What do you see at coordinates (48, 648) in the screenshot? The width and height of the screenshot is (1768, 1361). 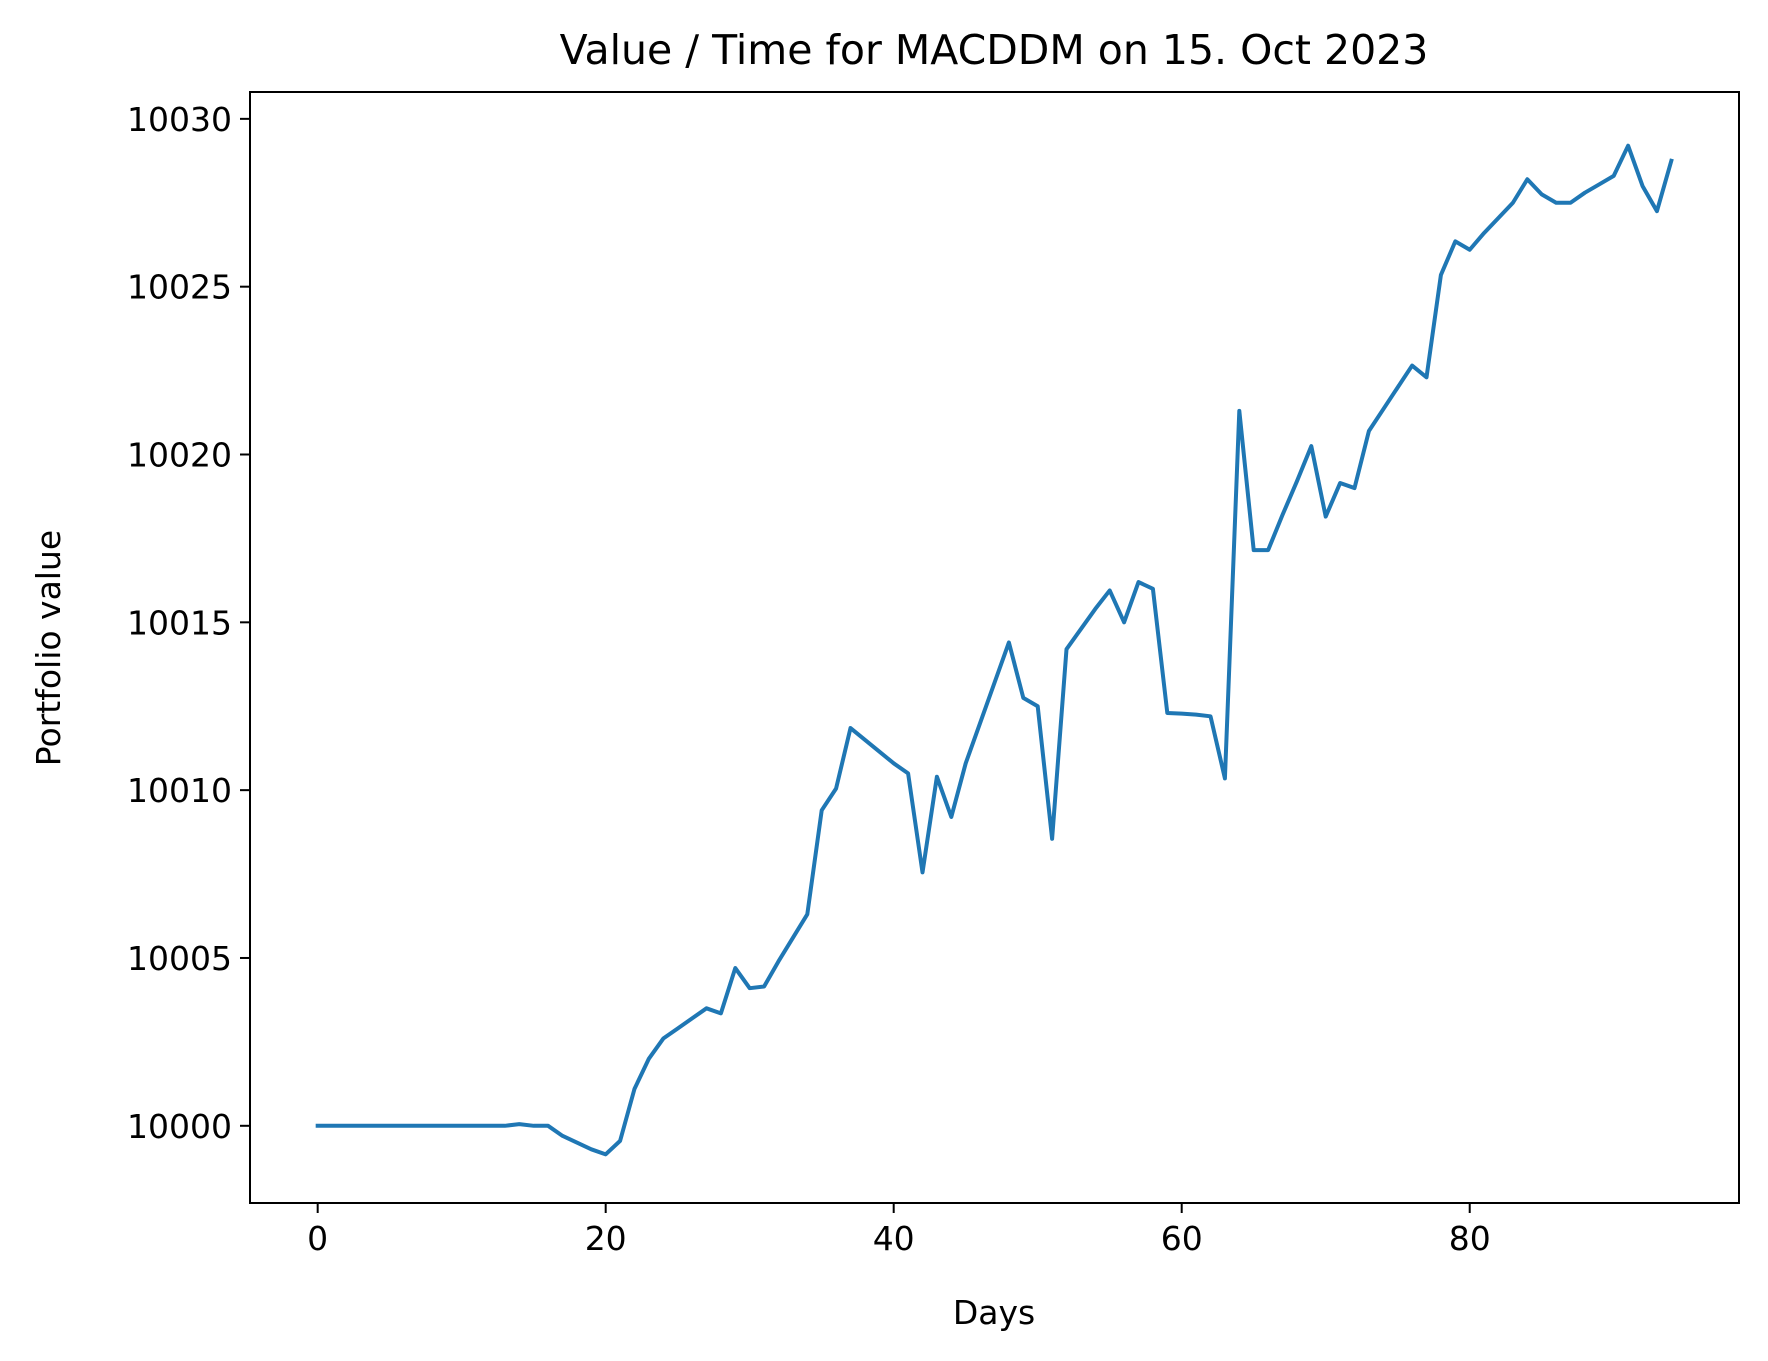 I see `y-axis-label: Portfolio value` at bounding box center [48, 648].